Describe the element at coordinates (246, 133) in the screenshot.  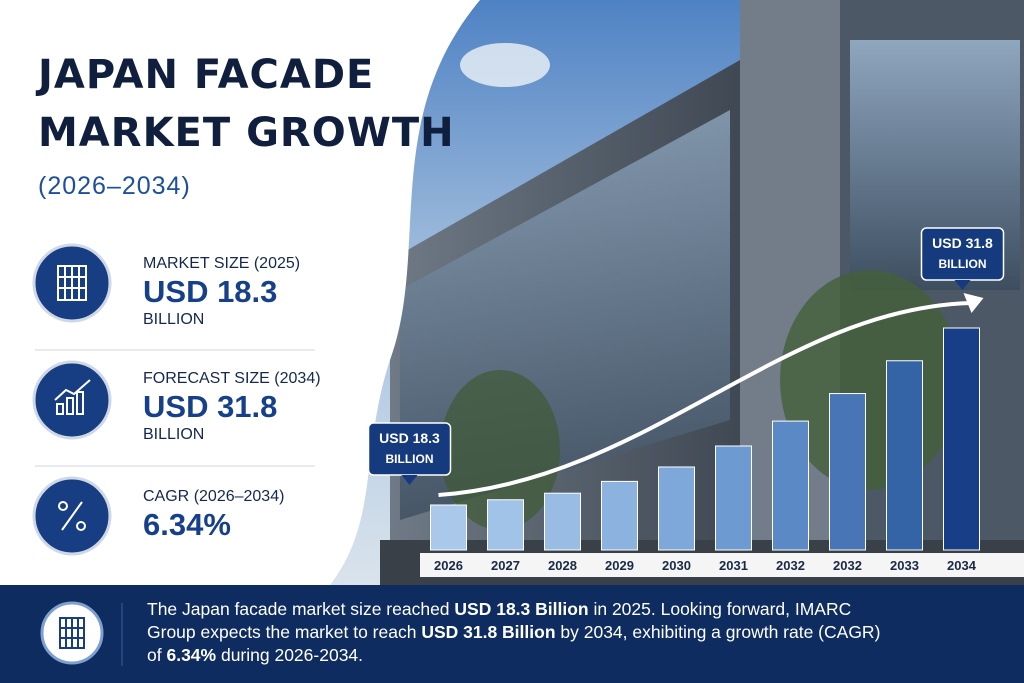
I see `title-line: MARKET GROWTH` at that location.